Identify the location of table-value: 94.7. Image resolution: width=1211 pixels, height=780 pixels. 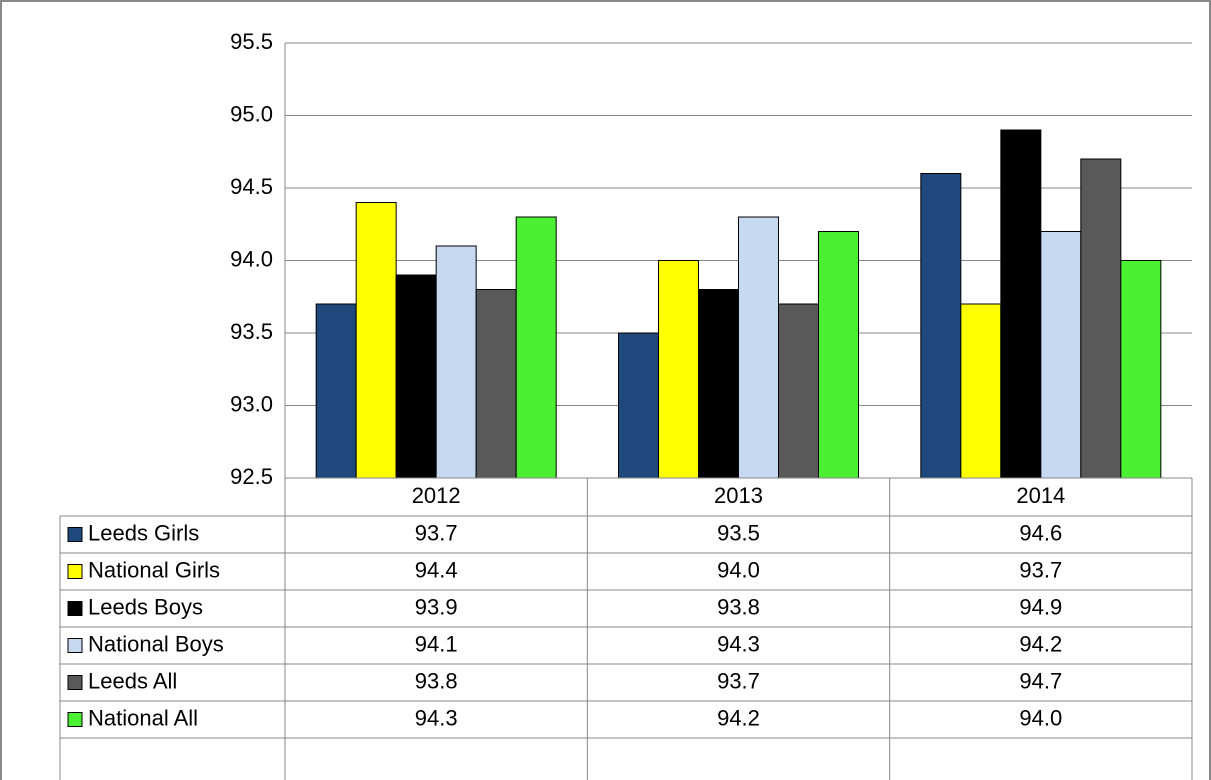
(1040, 680).